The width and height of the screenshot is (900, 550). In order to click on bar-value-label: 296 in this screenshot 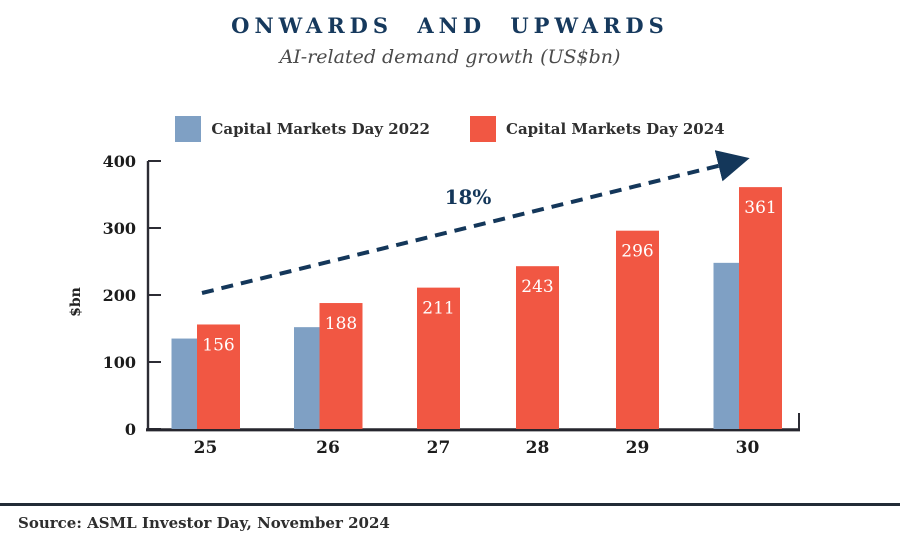, I will do `click(637, 252)`.